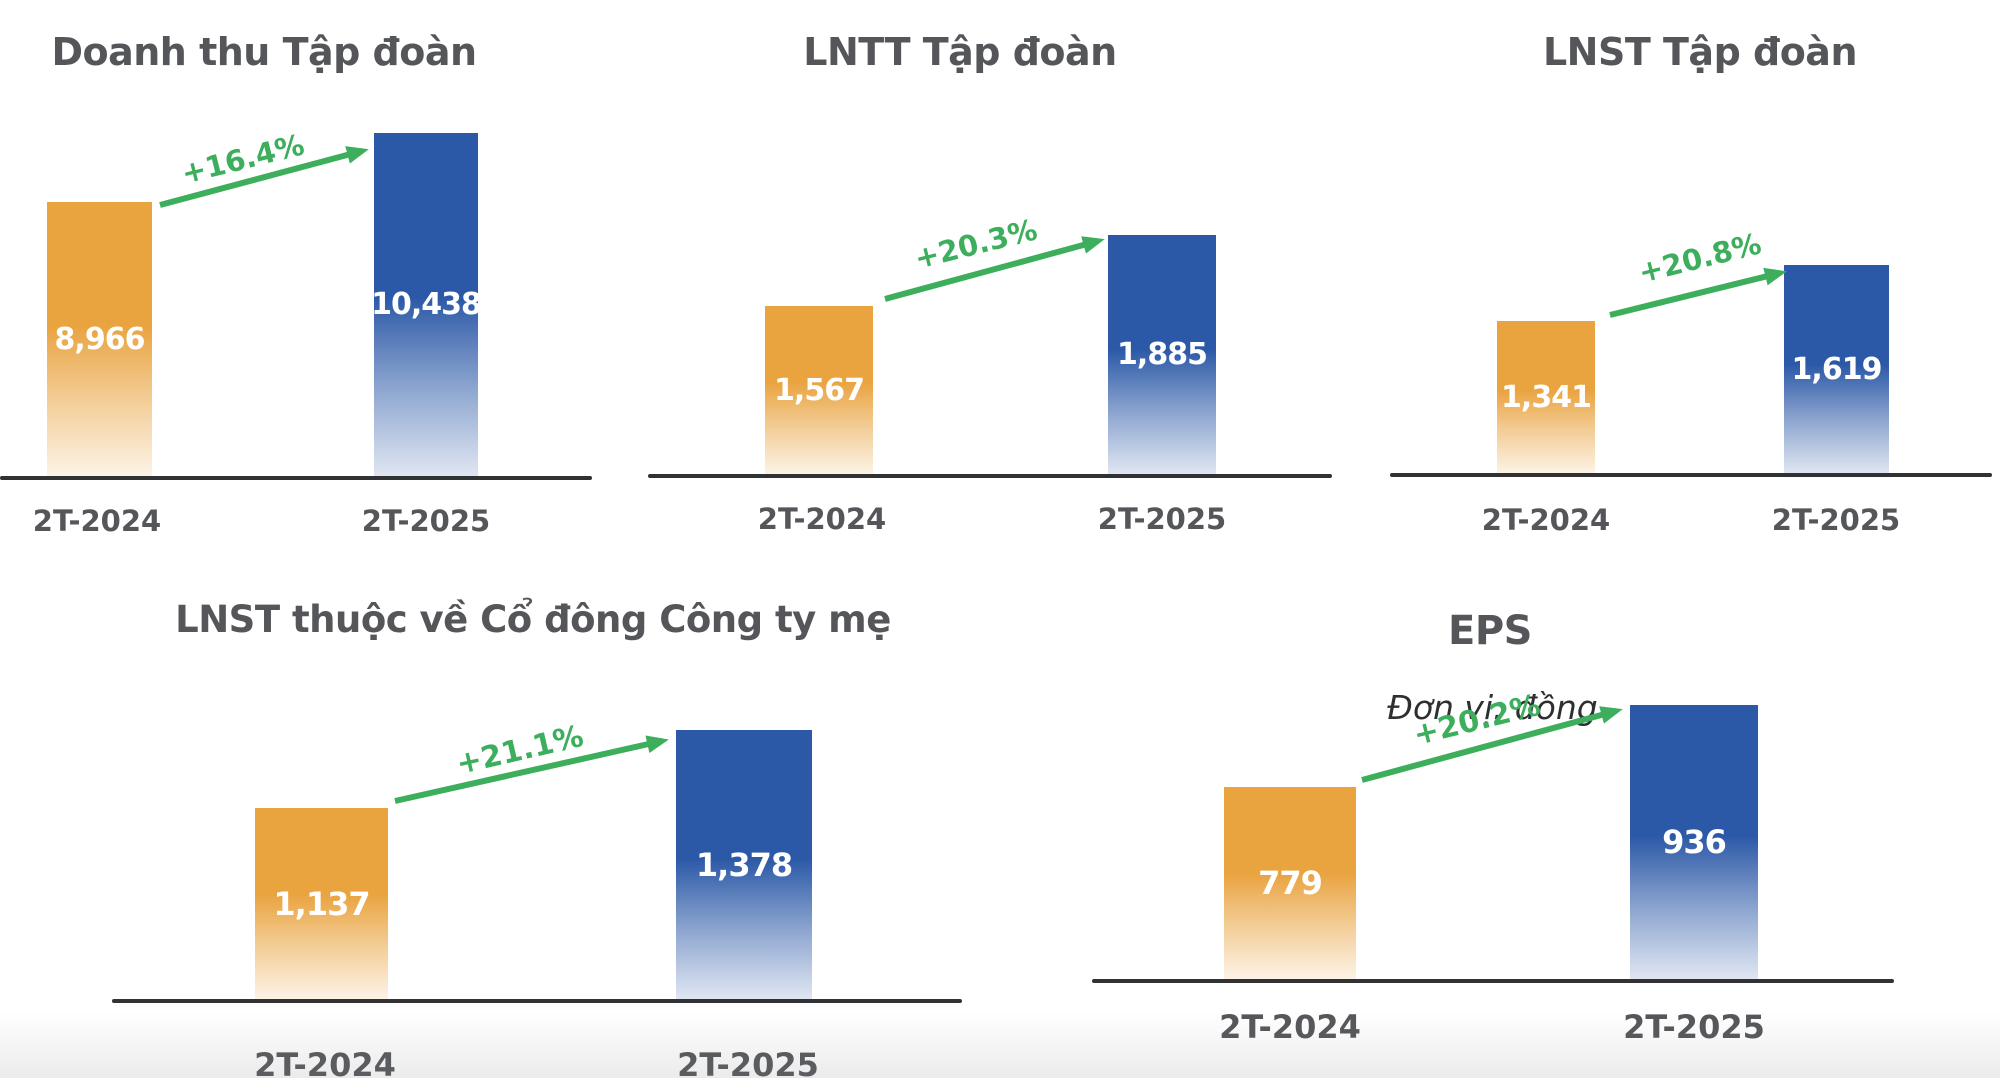  I want to click on bar-value-label: 936, so click(1694, 842).